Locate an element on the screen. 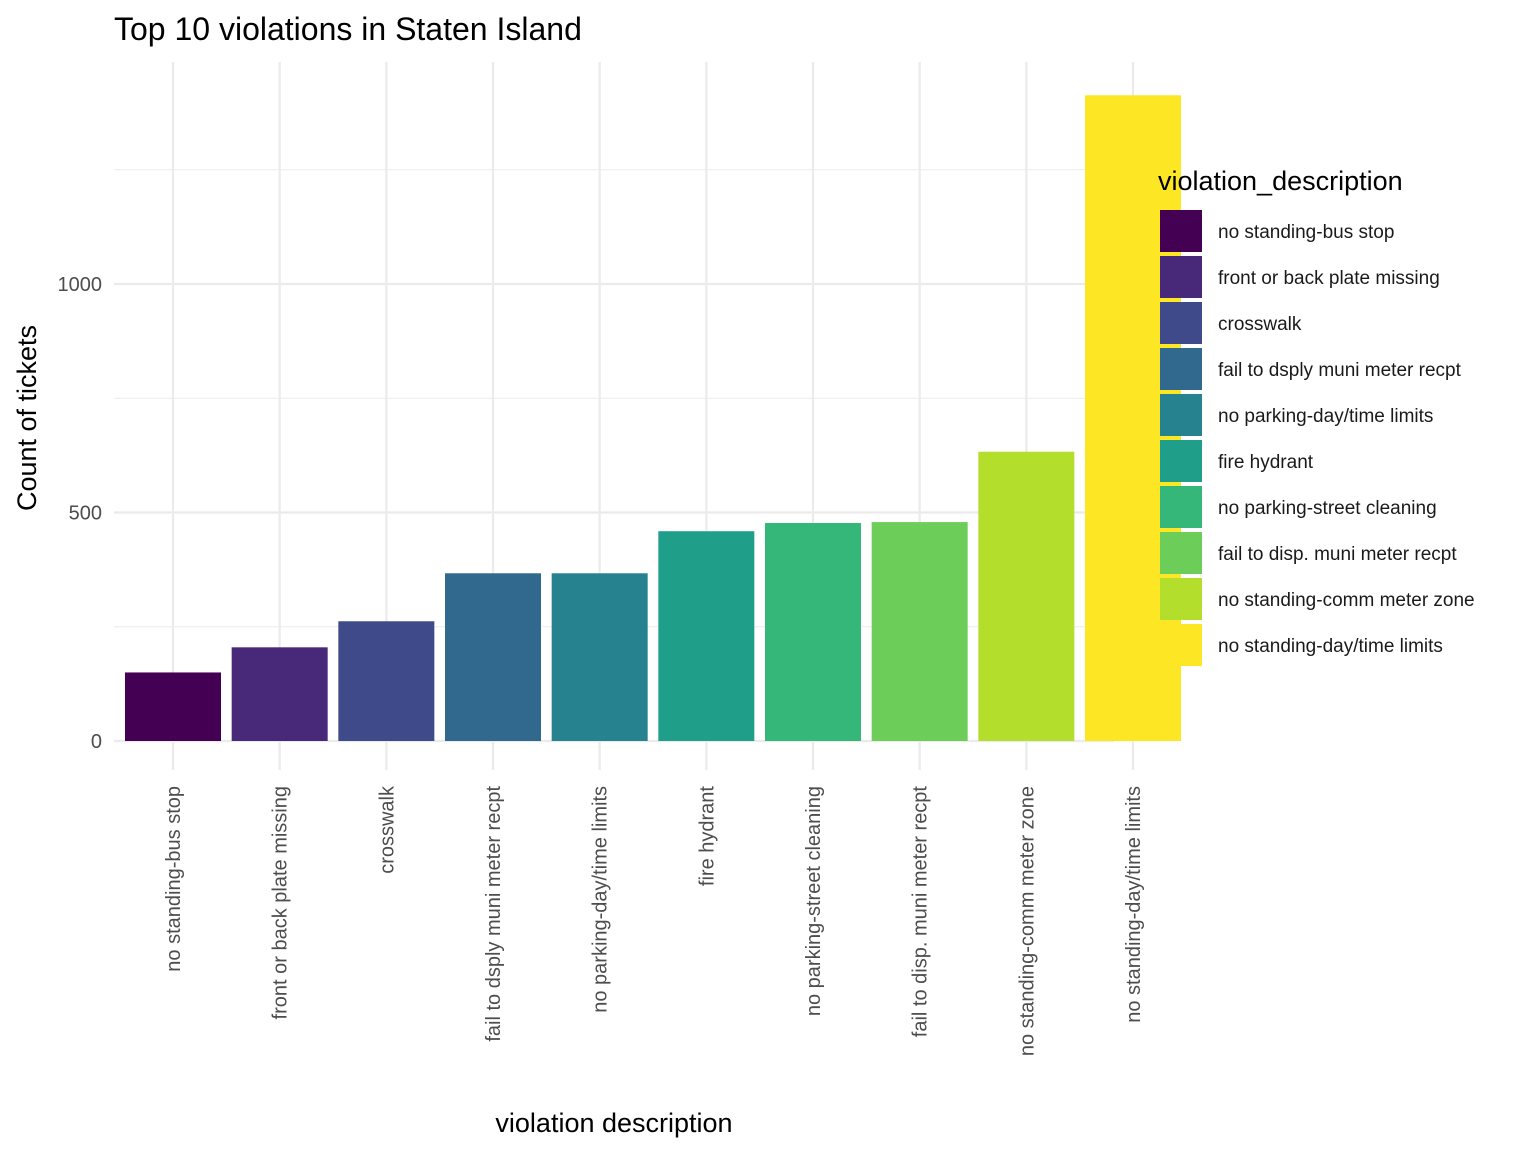 The width and height of the screenshot is (1536, 1152). legend-label: no standing-bus stop is located at coordinates (1306, 232).